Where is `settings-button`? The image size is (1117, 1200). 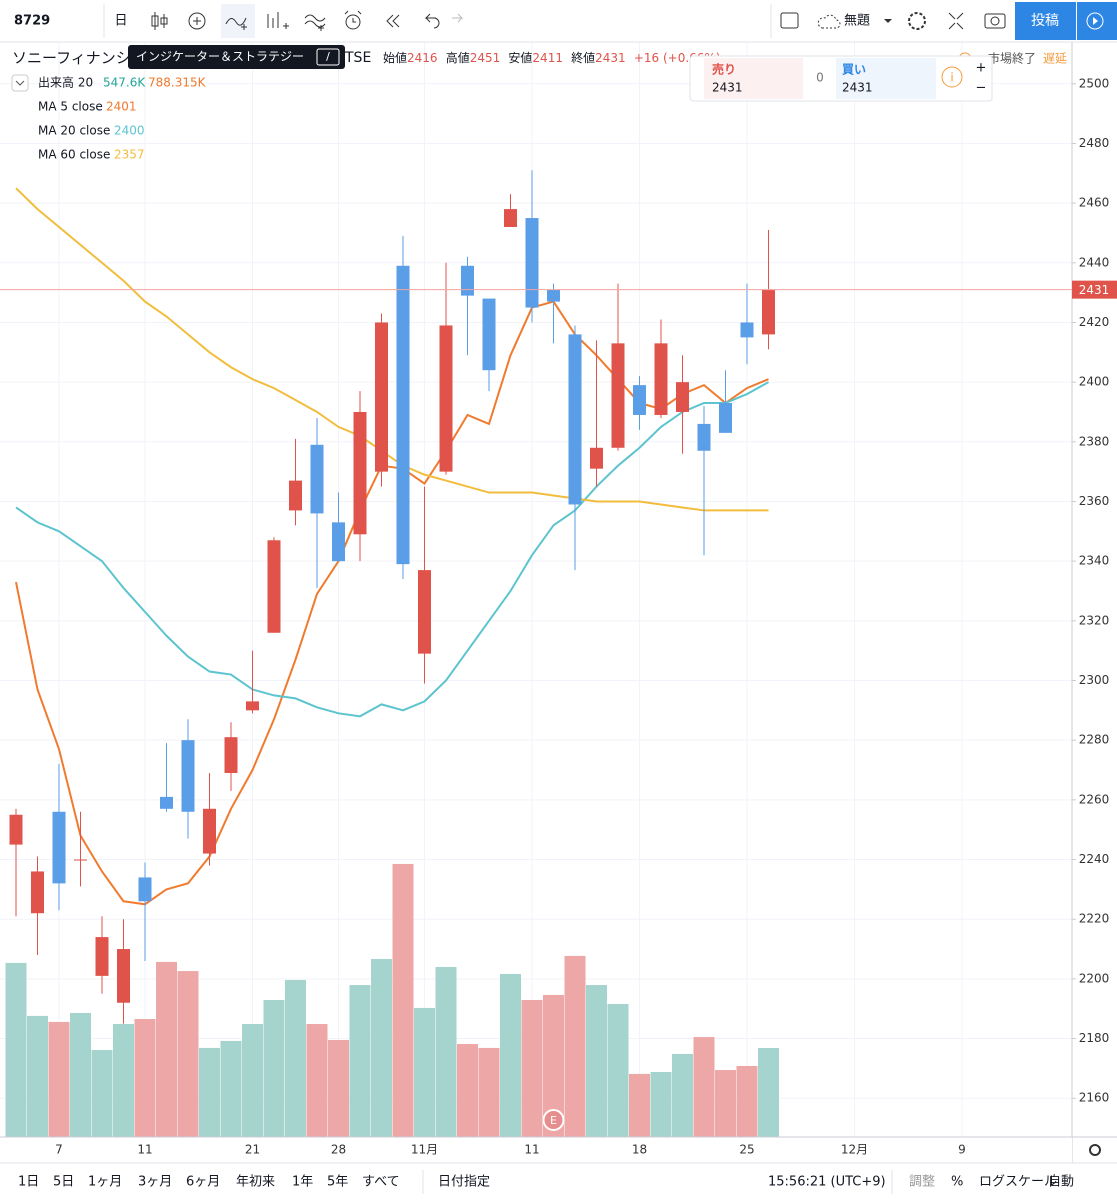 settings-button is located at coordinates (917, 21).